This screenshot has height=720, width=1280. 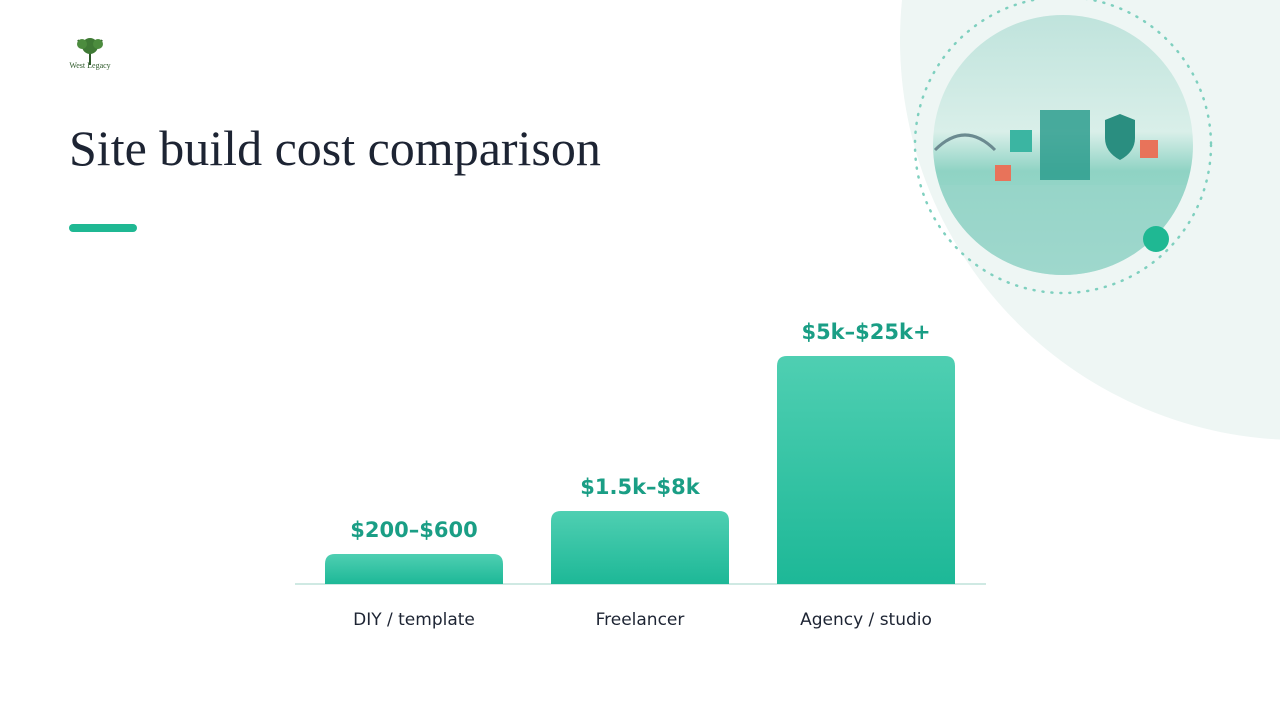 What do you see at coordinates (103, 228) in the screenshot?
I see `title-underline` at bounding box center [103, 228].